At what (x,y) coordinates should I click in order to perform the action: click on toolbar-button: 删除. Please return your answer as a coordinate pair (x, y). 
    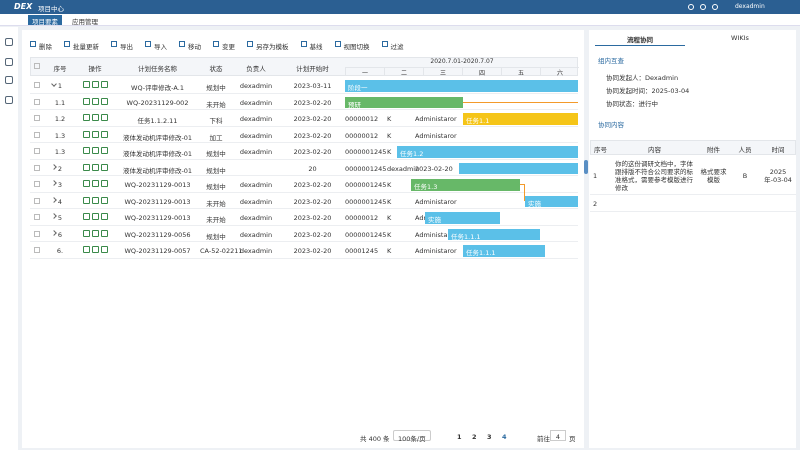
    Looking at the image, I should click on (45, 47).